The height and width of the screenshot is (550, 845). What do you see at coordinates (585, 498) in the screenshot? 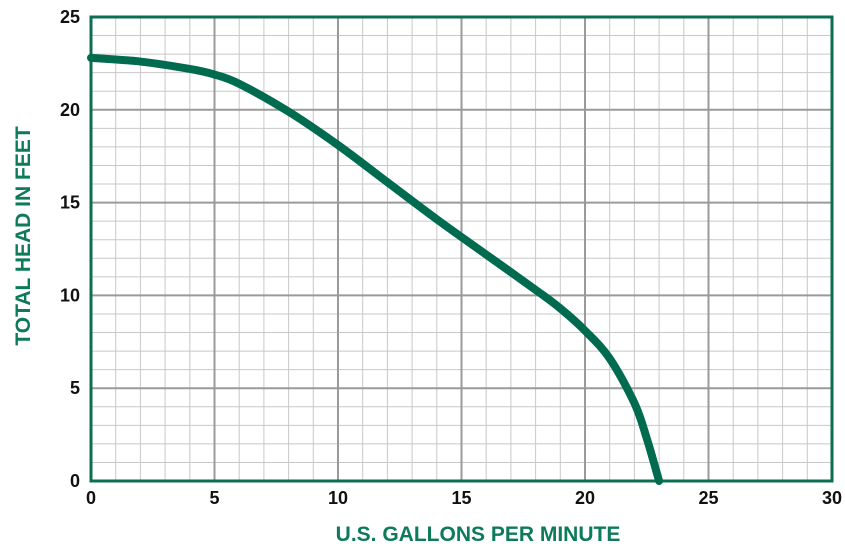
I see `x-tick-label: 20` at bounding box center [585, 498].